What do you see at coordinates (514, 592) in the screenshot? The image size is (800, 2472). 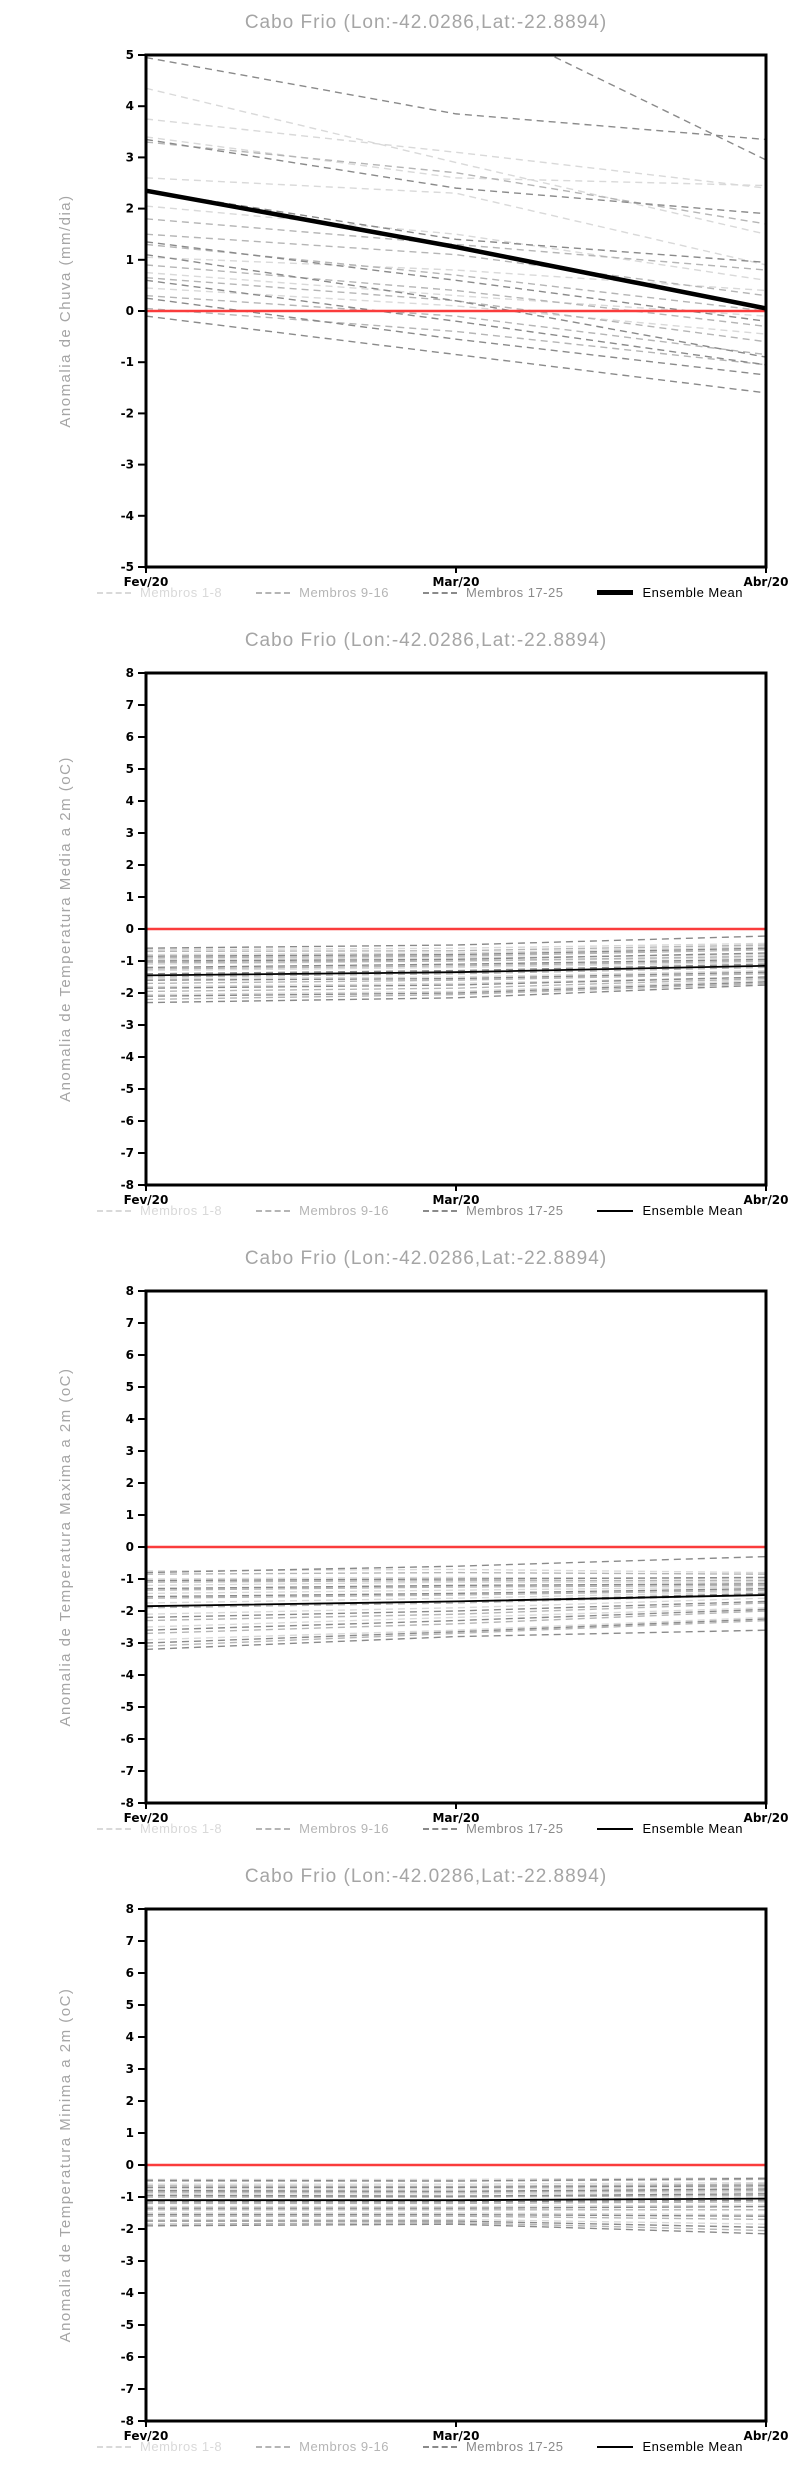 I see `legend-label: Membros 17-25` at bounding box center [514, 592].